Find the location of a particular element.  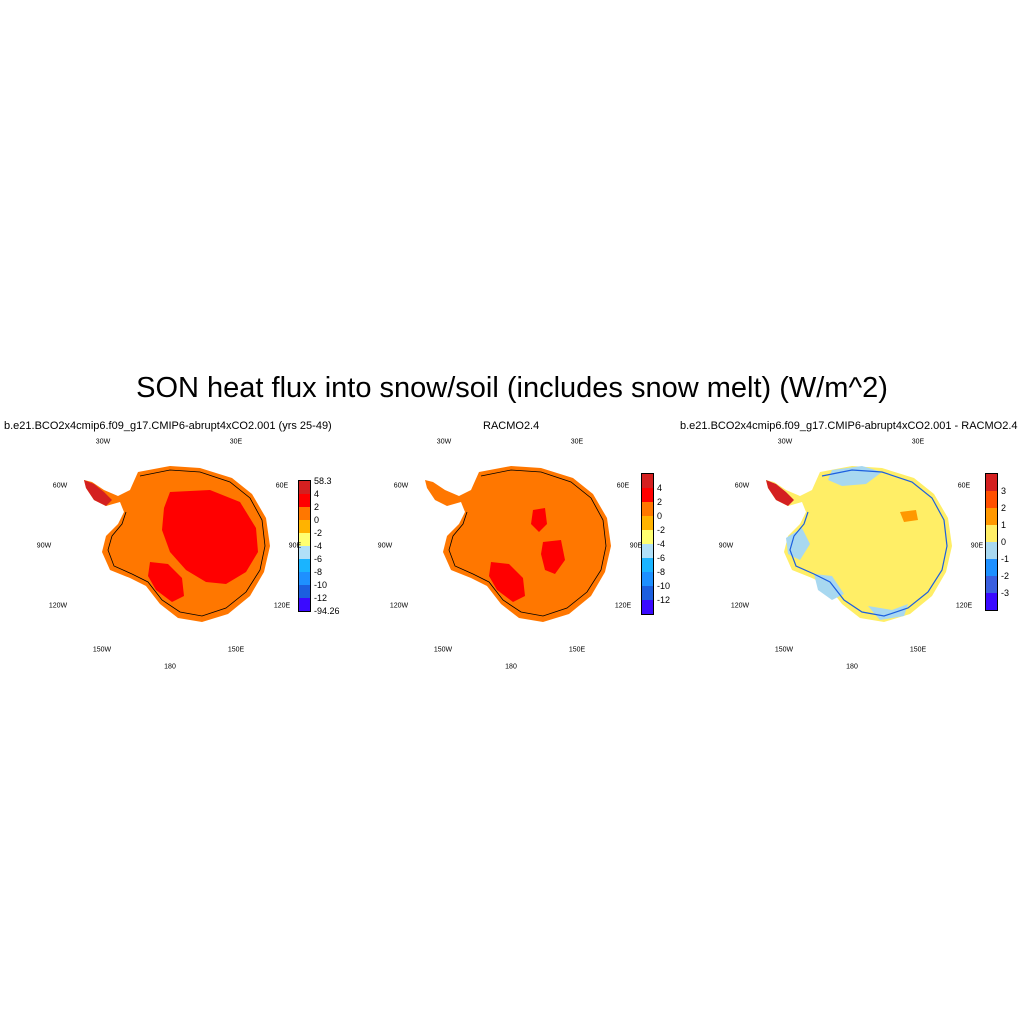

colorbar-label: -3 is located at coordinates (1005, 593).